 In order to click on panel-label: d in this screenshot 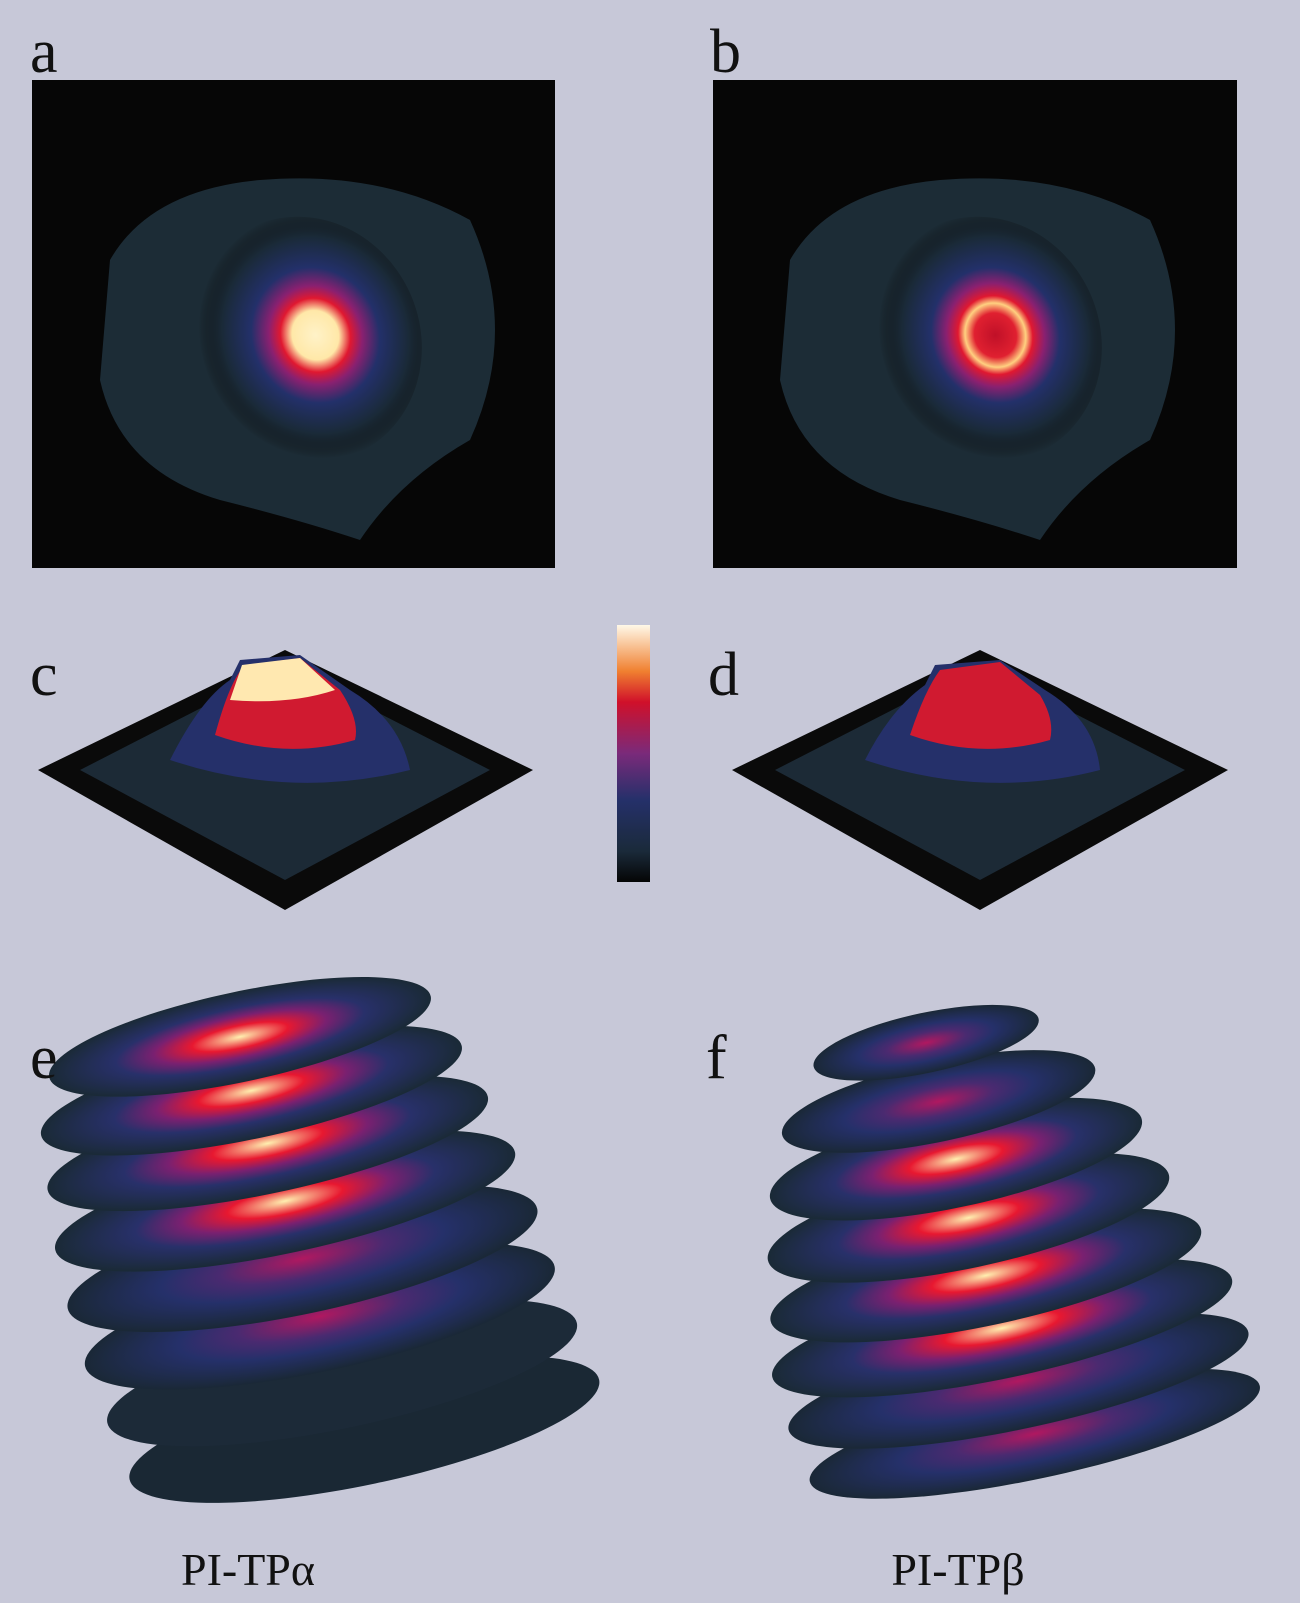, I will do `click(723, 675)`.